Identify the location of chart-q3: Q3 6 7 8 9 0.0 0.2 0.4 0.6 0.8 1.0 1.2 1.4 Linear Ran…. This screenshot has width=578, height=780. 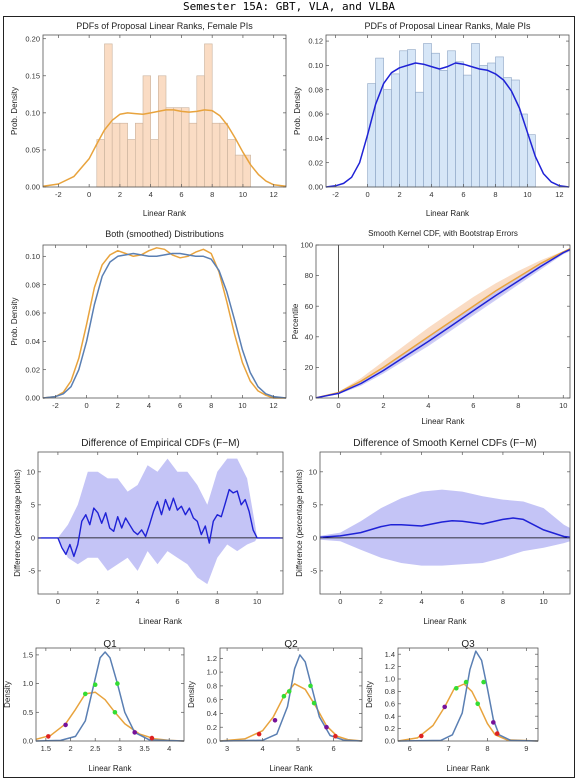
(452, 706).